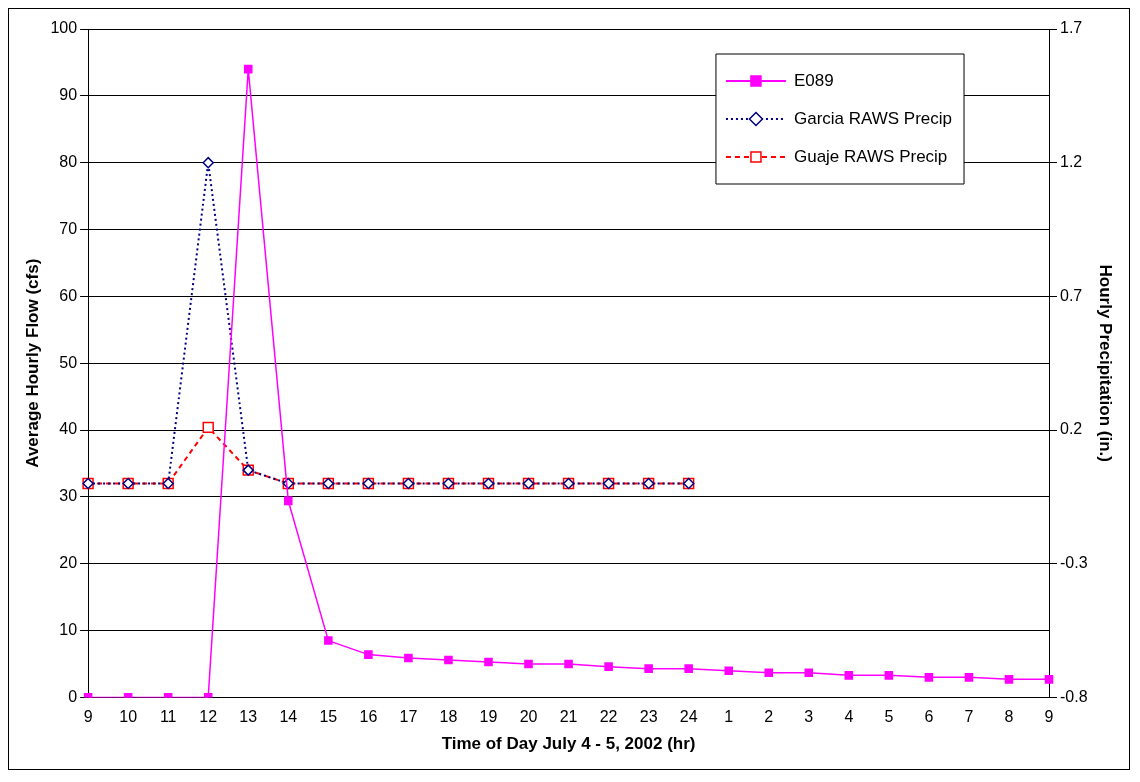  I want to click on y-axis-title: Average Hourly Flow (cfs), so click(32, 363).